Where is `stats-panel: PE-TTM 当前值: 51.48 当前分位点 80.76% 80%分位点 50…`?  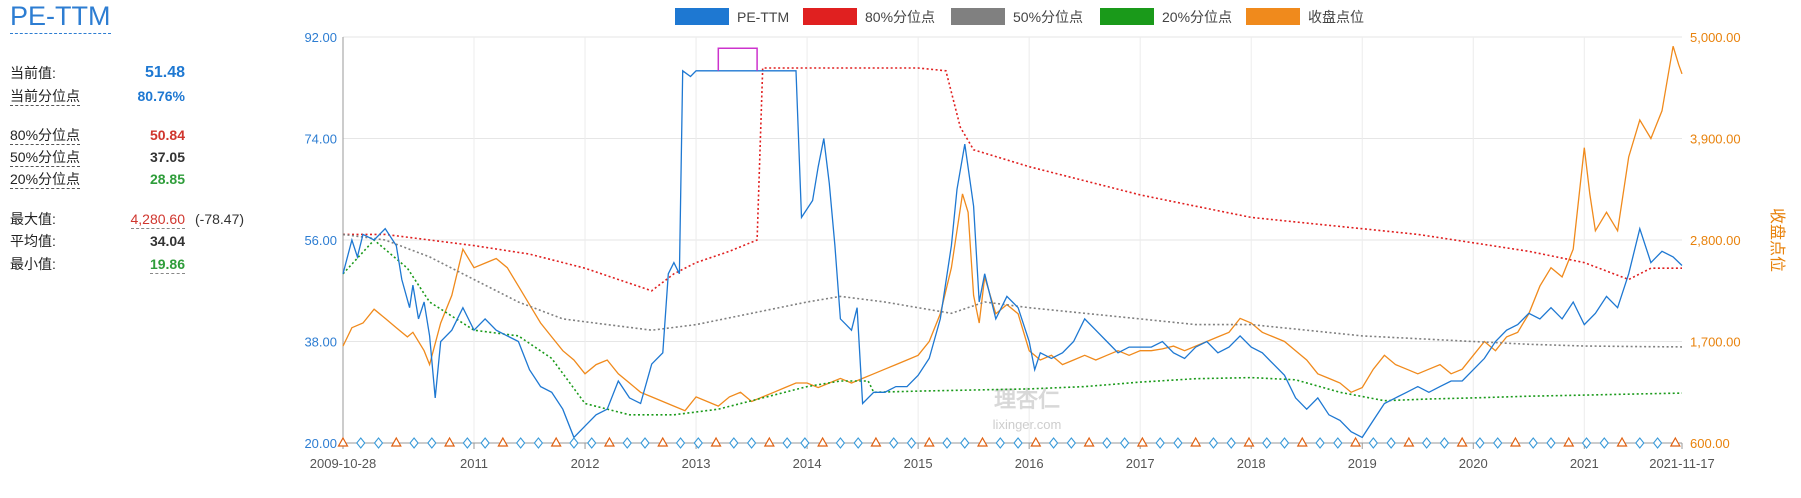
stats-panel: PE-TTM 当前值: 51.48 当前分位点 80.76% 80%分位点 50… is located at coordinates (130, 249).